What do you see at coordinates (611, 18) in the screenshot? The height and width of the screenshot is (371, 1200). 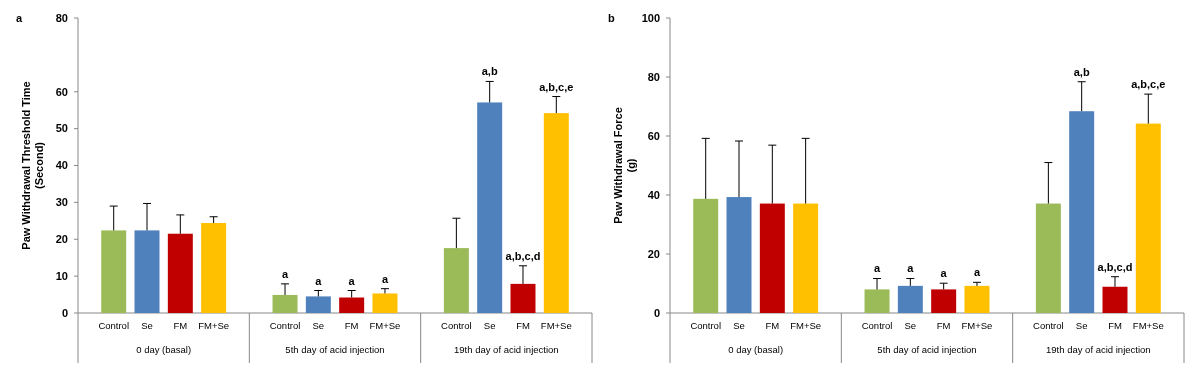 I see `chart-title: b` at bounding box center [611, 18].